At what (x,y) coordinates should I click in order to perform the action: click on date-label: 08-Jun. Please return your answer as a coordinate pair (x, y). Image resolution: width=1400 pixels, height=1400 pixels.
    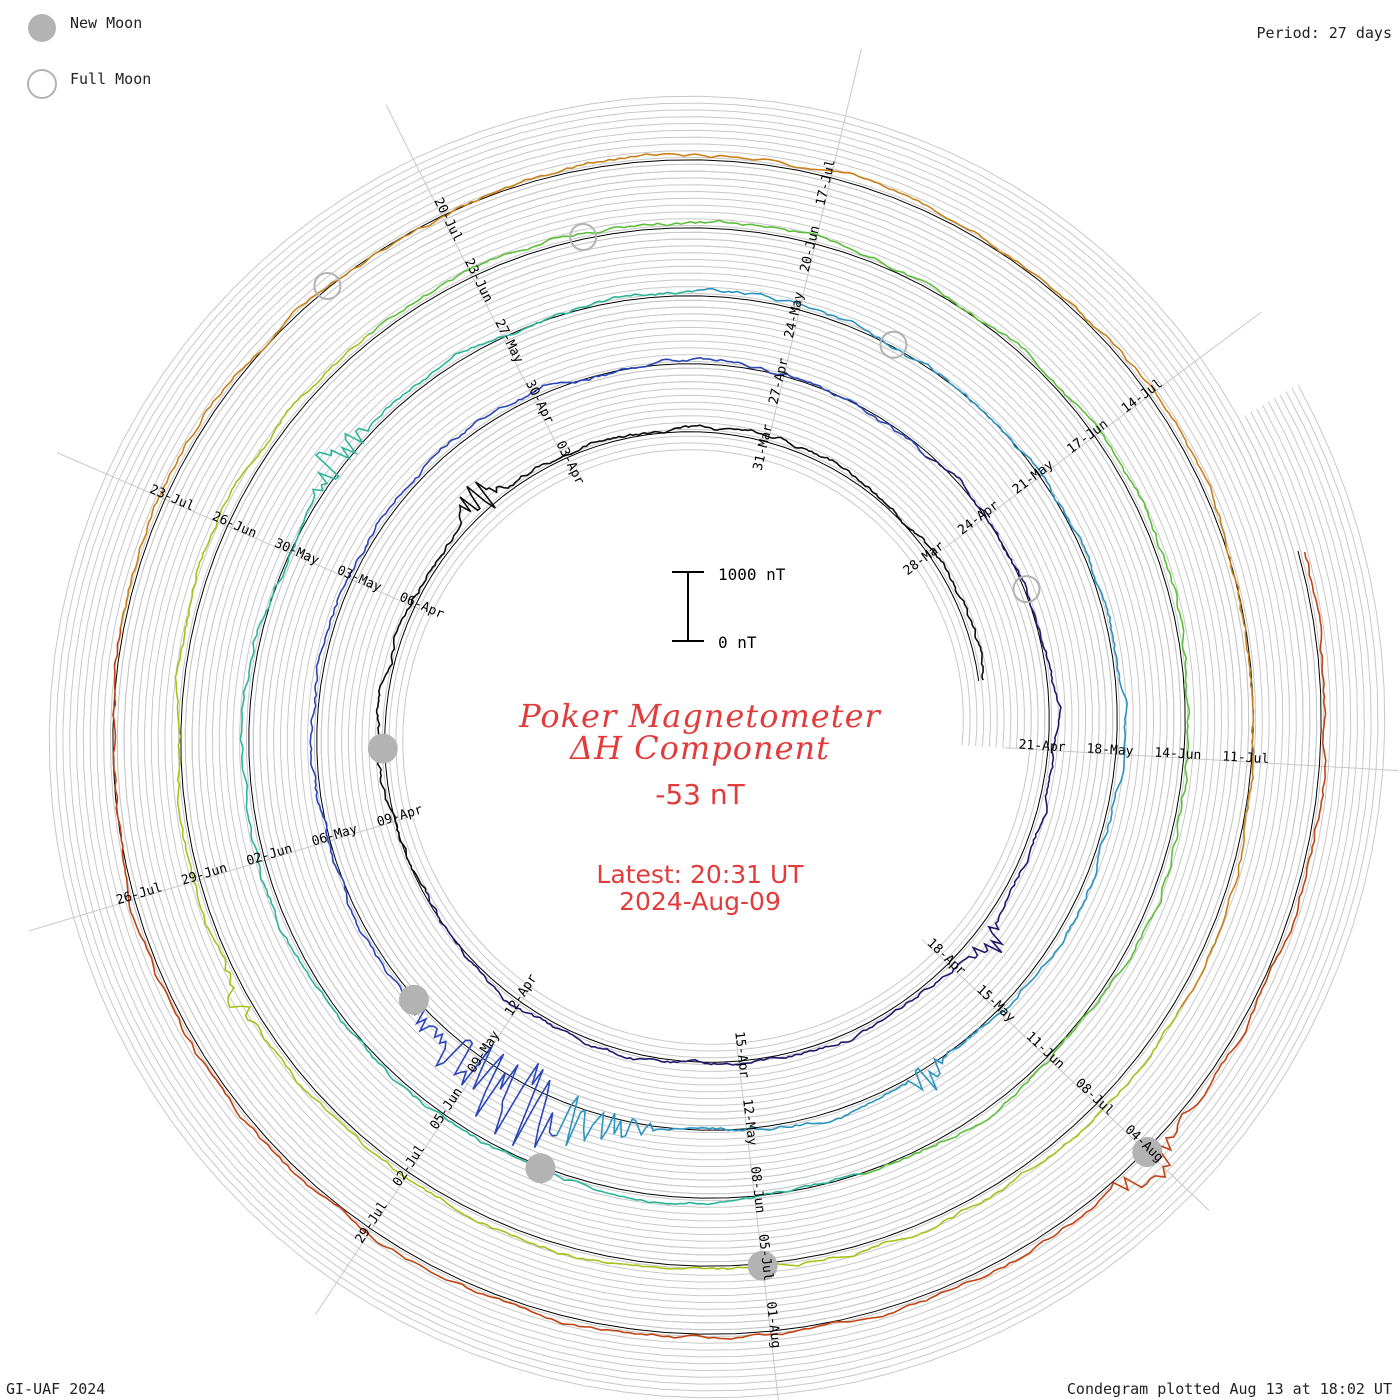
    Looking at the image, I should click on (757, 1190).